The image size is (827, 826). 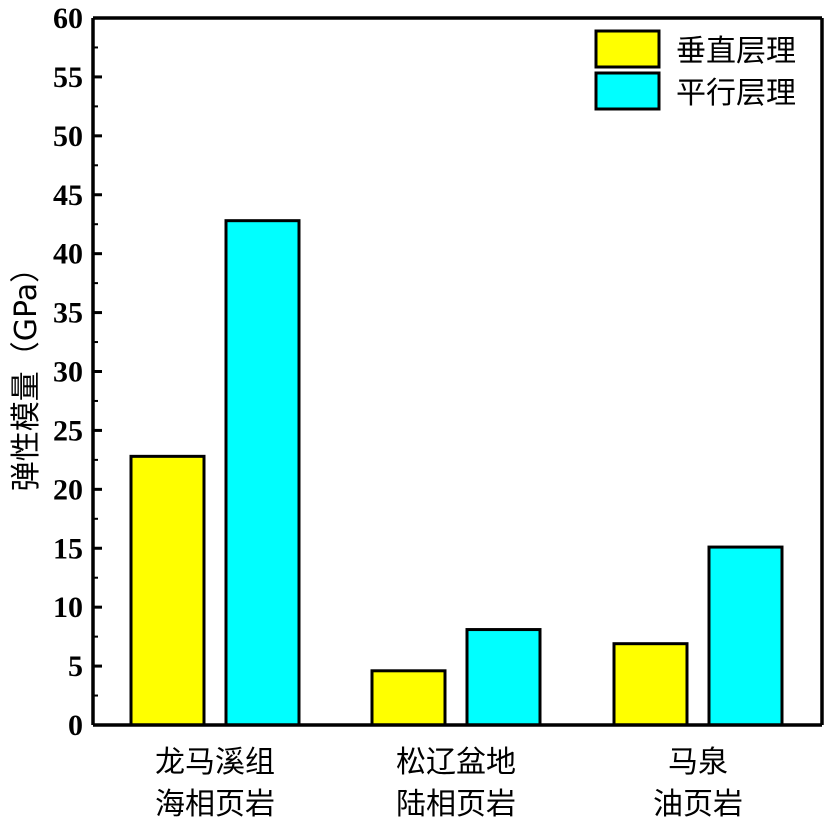 What do you see at coordinates (68, 77) in the screenshot?
I see `y-tick-label: 55` at bounding box center [68, 77].